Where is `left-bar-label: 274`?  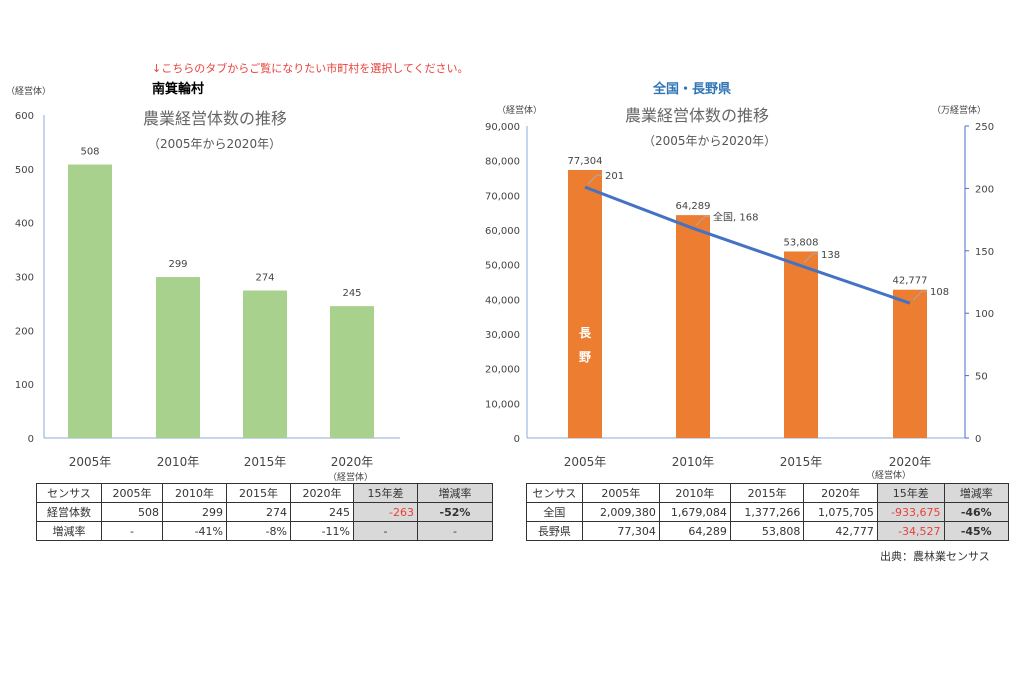 left-bar-label: 274 is located at coordinates (264, 277).